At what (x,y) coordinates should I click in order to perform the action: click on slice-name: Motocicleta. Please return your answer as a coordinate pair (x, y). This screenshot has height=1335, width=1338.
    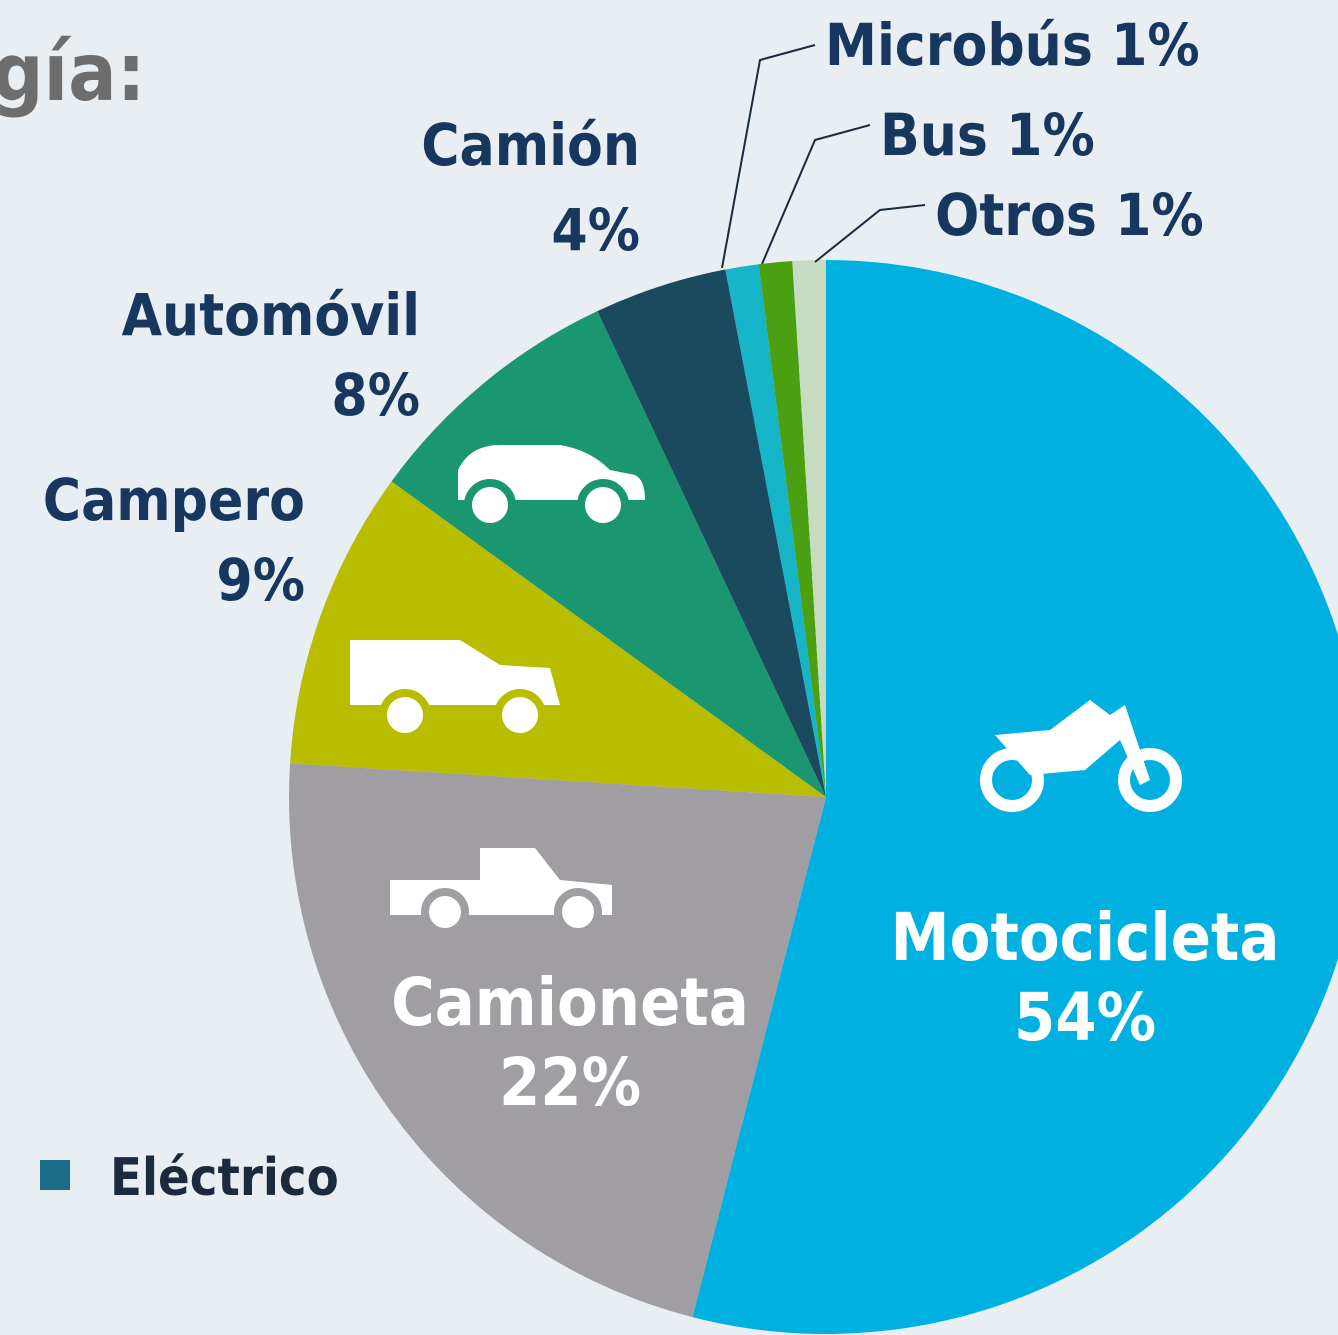
    Looking at the image, I should click on (1085, 937).